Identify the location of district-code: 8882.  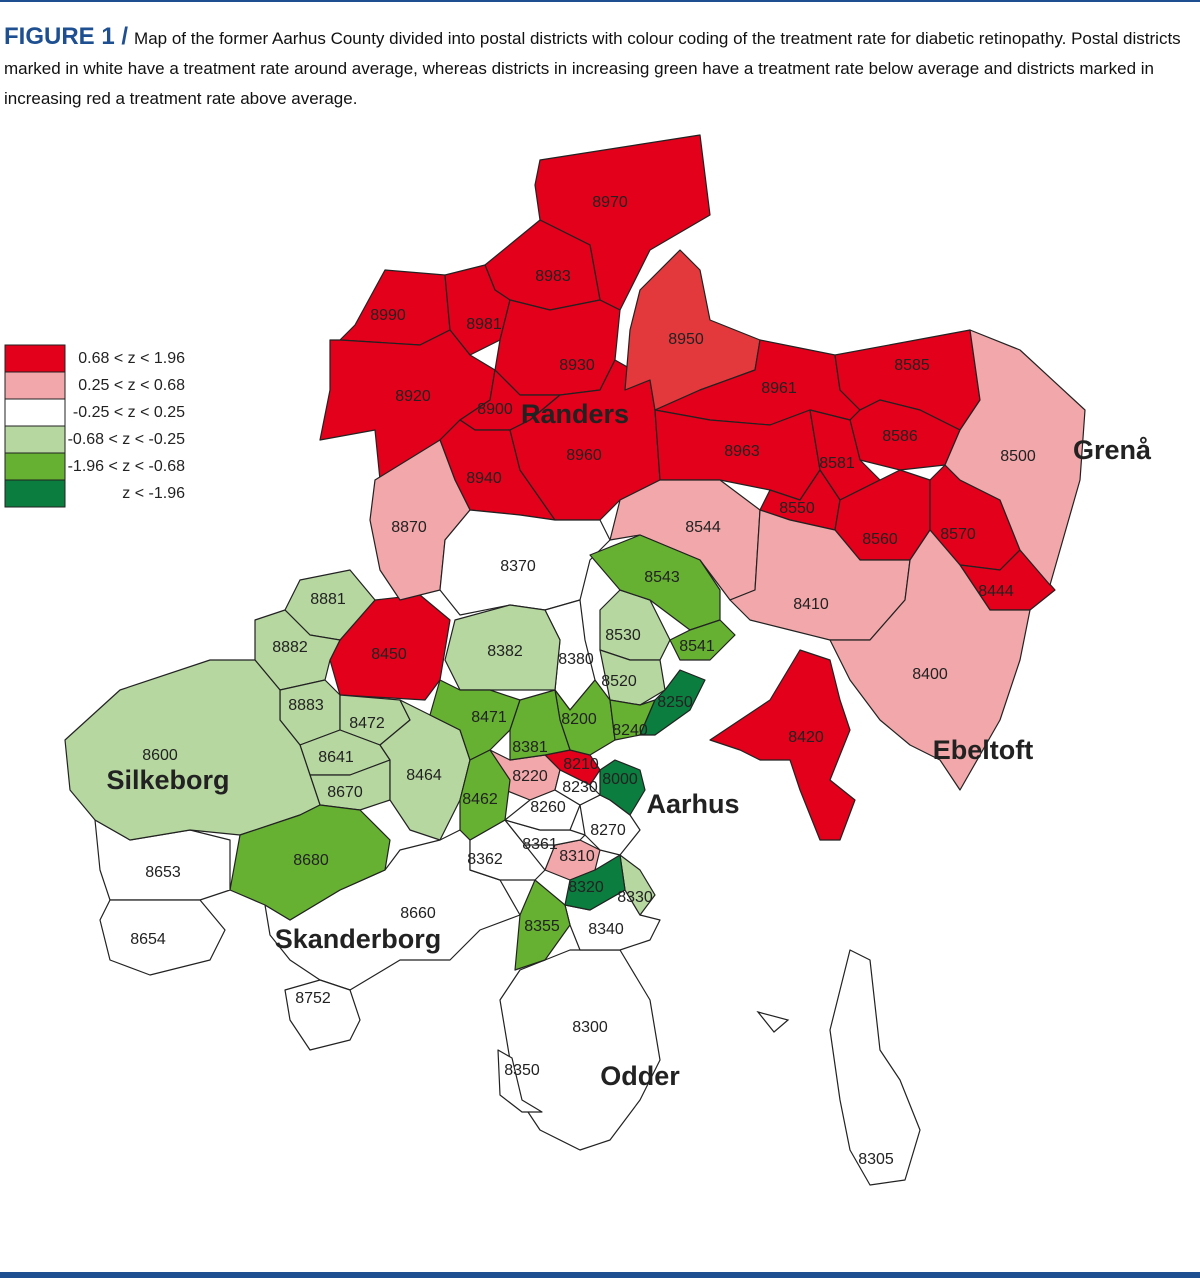
(290, 647).